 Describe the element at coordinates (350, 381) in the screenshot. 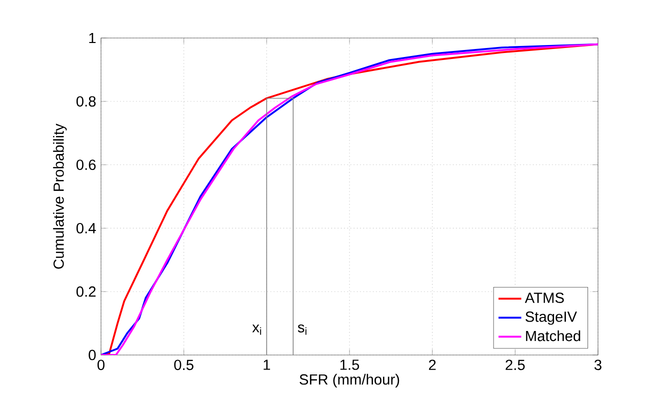

I see `x-axis-title: SFR (mm/hour)` at that location.